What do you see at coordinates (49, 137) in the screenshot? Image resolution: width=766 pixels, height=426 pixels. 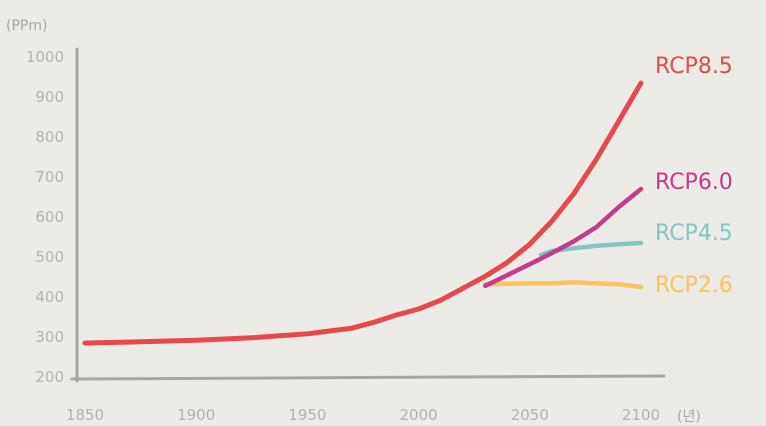 I see `y-tick-label: 800` at bounding box center [49, 137].